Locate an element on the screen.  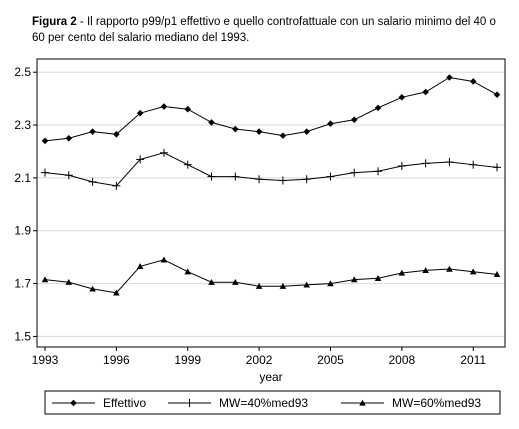
legend-item-2: MW=40%med93 is located at coordinates (238, 403).